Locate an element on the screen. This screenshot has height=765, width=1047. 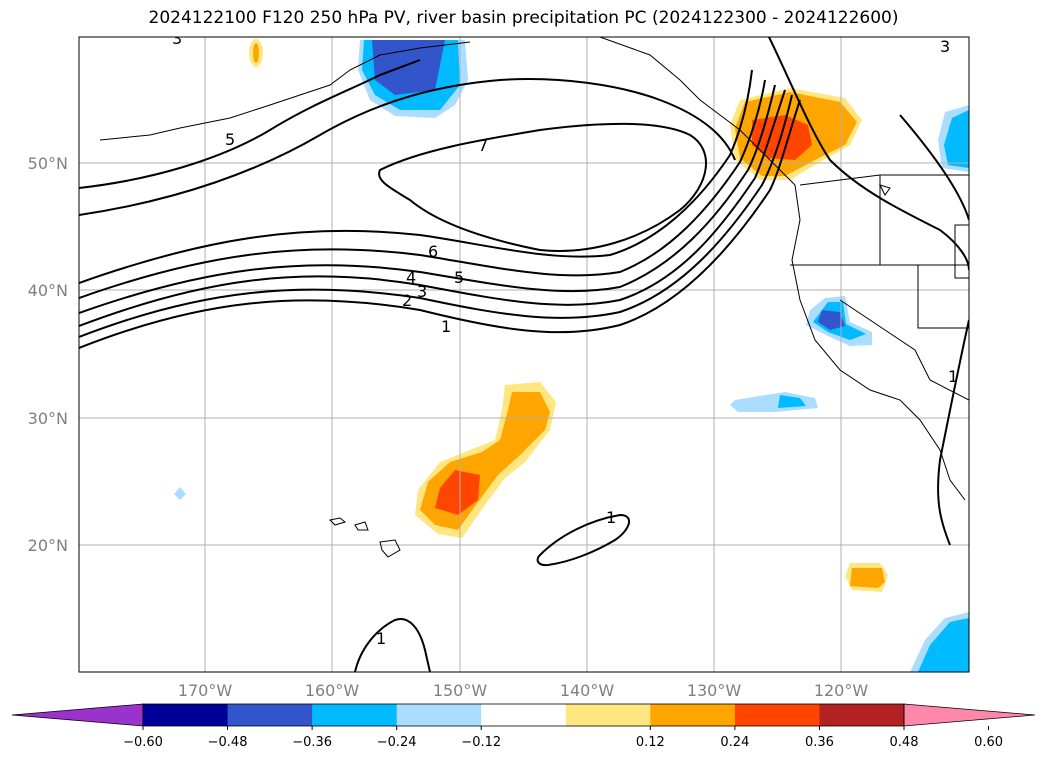
lon-label: 120°W is located at coordinates (841, 690).